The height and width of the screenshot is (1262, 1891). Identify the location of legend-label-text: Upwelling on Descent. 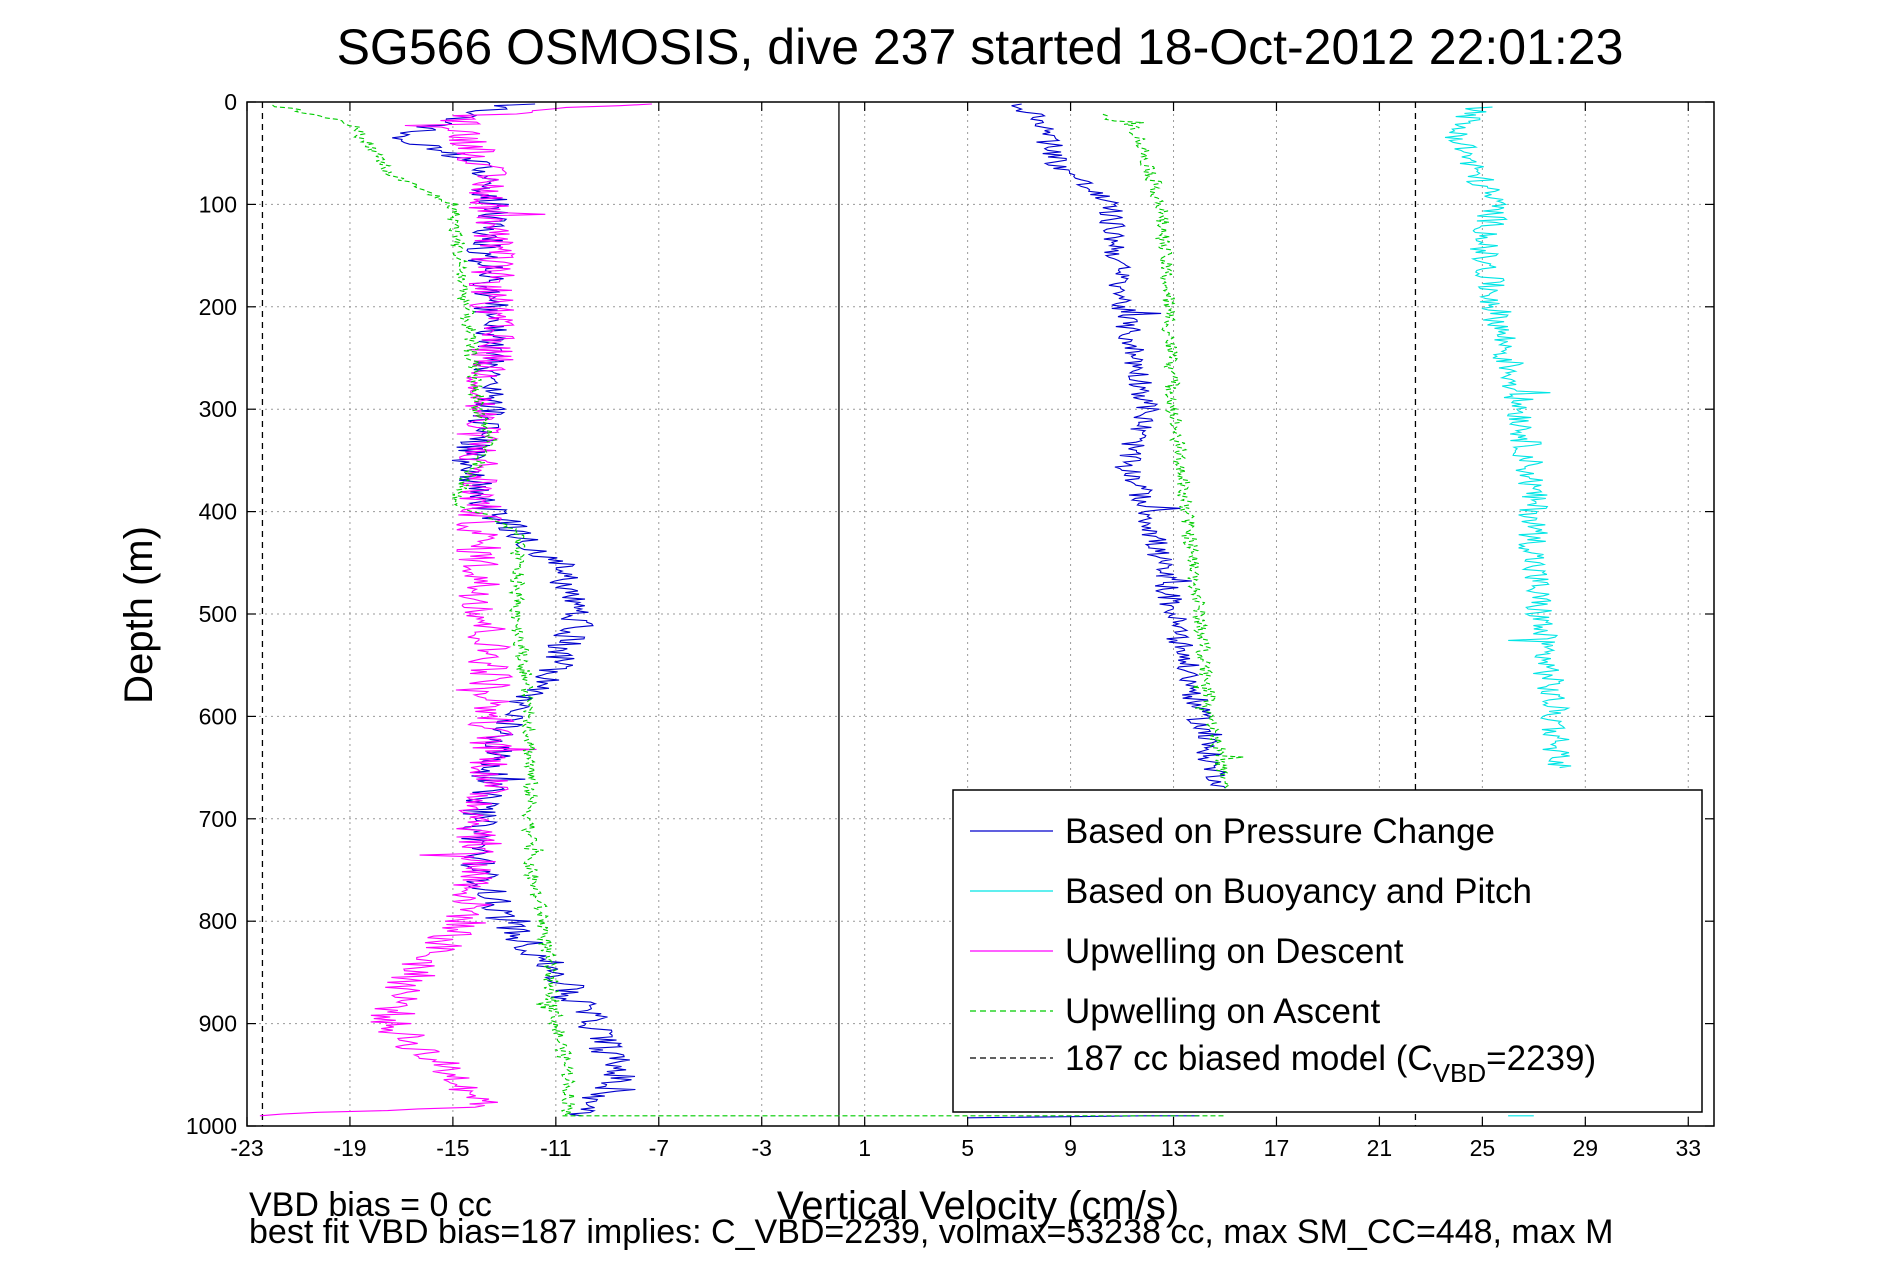
(1234, 951).